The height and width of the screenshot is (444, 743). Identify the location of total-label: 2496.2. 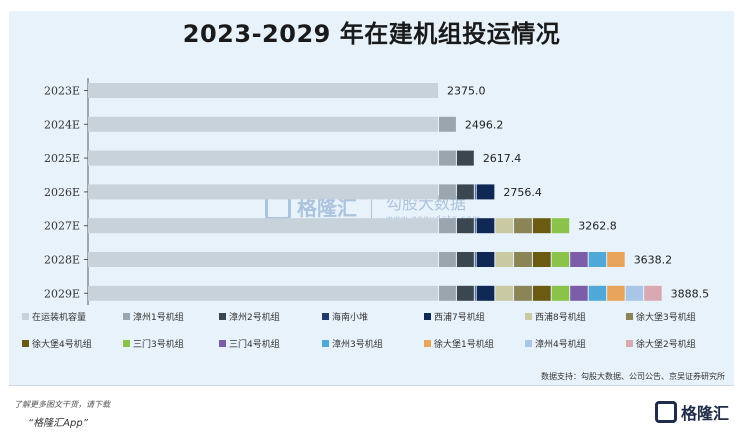
(484, 124).